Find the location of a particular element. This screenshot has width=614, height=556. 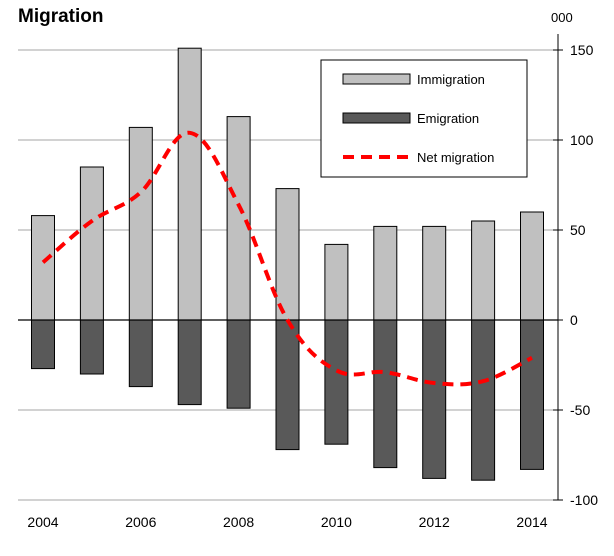

x-tick-label: 2010 is located at coordinates (336, 522).